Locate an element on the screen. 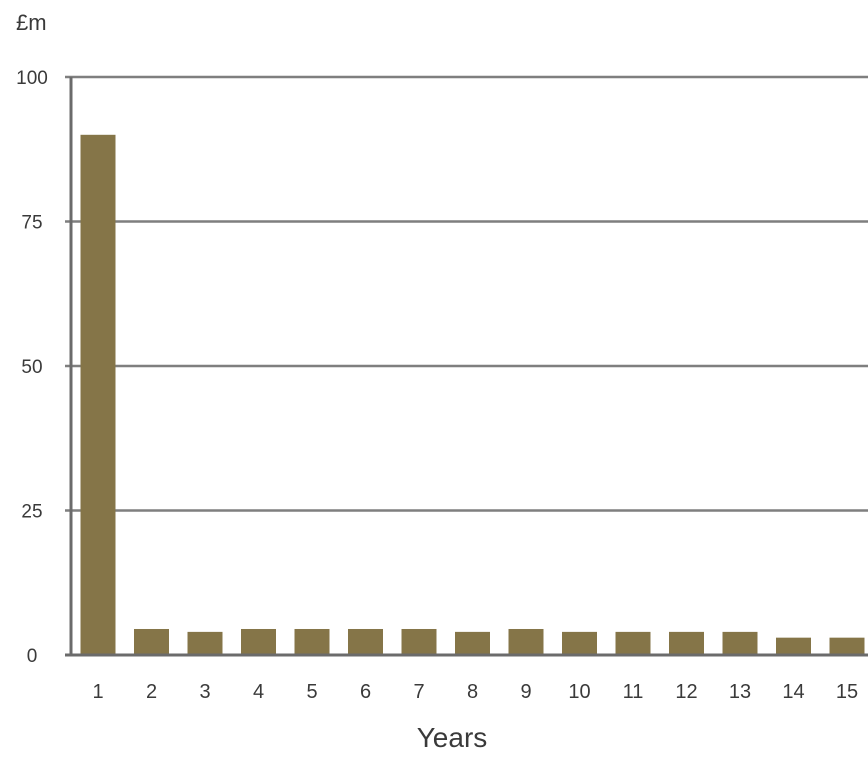 This screenshot has width=868, height=784. y-tick-labels: 0 25 50 75 100 is located at coordinates (32, 367).